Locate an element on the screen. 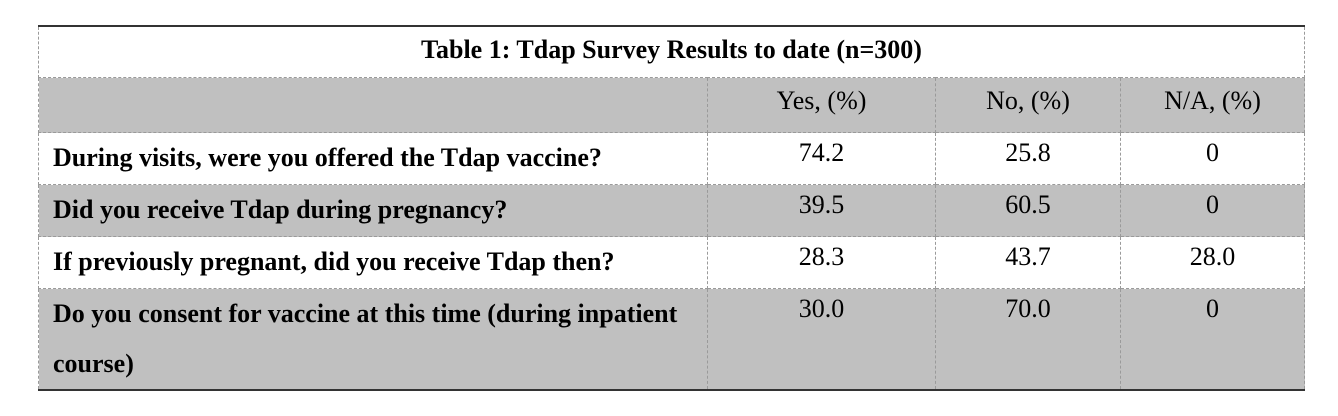 Image resolution: width=1338 pixels, height=416 pixels. header-row: Yes, (%) No, (%) N/A, (%) is located at coordinates (671, 105).